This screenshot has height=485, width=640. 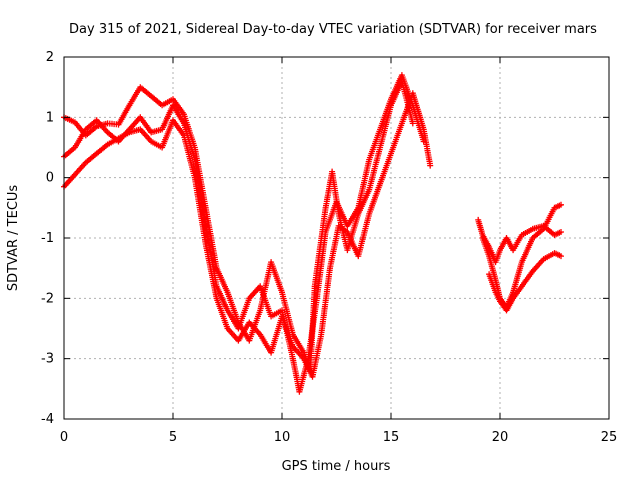 What do you see at coordinates (47, 419) in the screenshot?
I see `y-tick-label: -4` at bounding box center [47, 419].